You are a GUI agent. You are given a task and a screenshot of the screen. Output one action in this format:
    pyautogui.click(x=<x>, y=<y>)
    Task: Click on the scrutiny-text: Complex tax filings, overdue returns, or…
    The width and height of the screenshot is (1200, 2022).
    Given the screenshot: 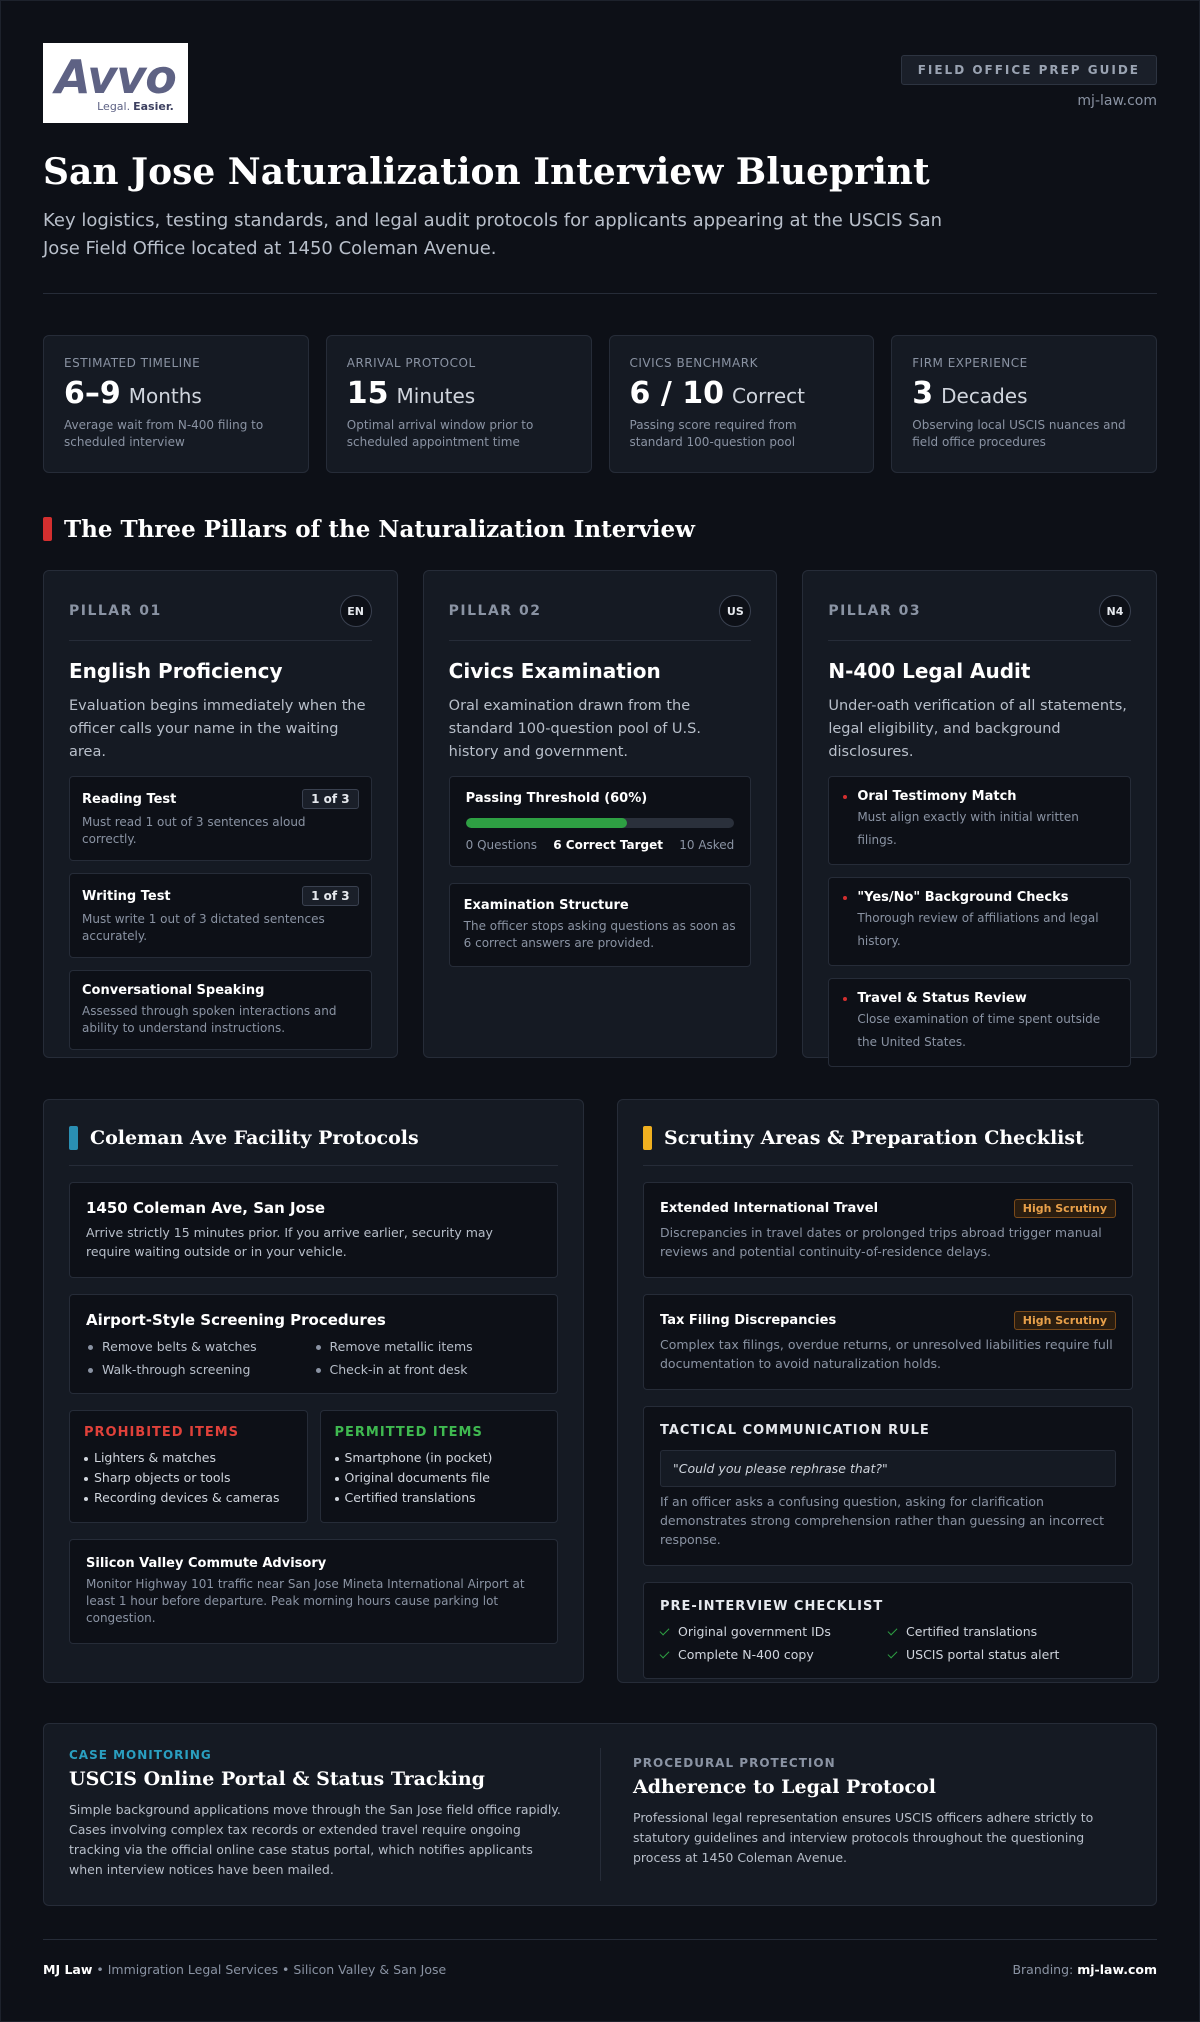 What is the action you would take?
    pyautogui.click(x=886, y=1354)
    